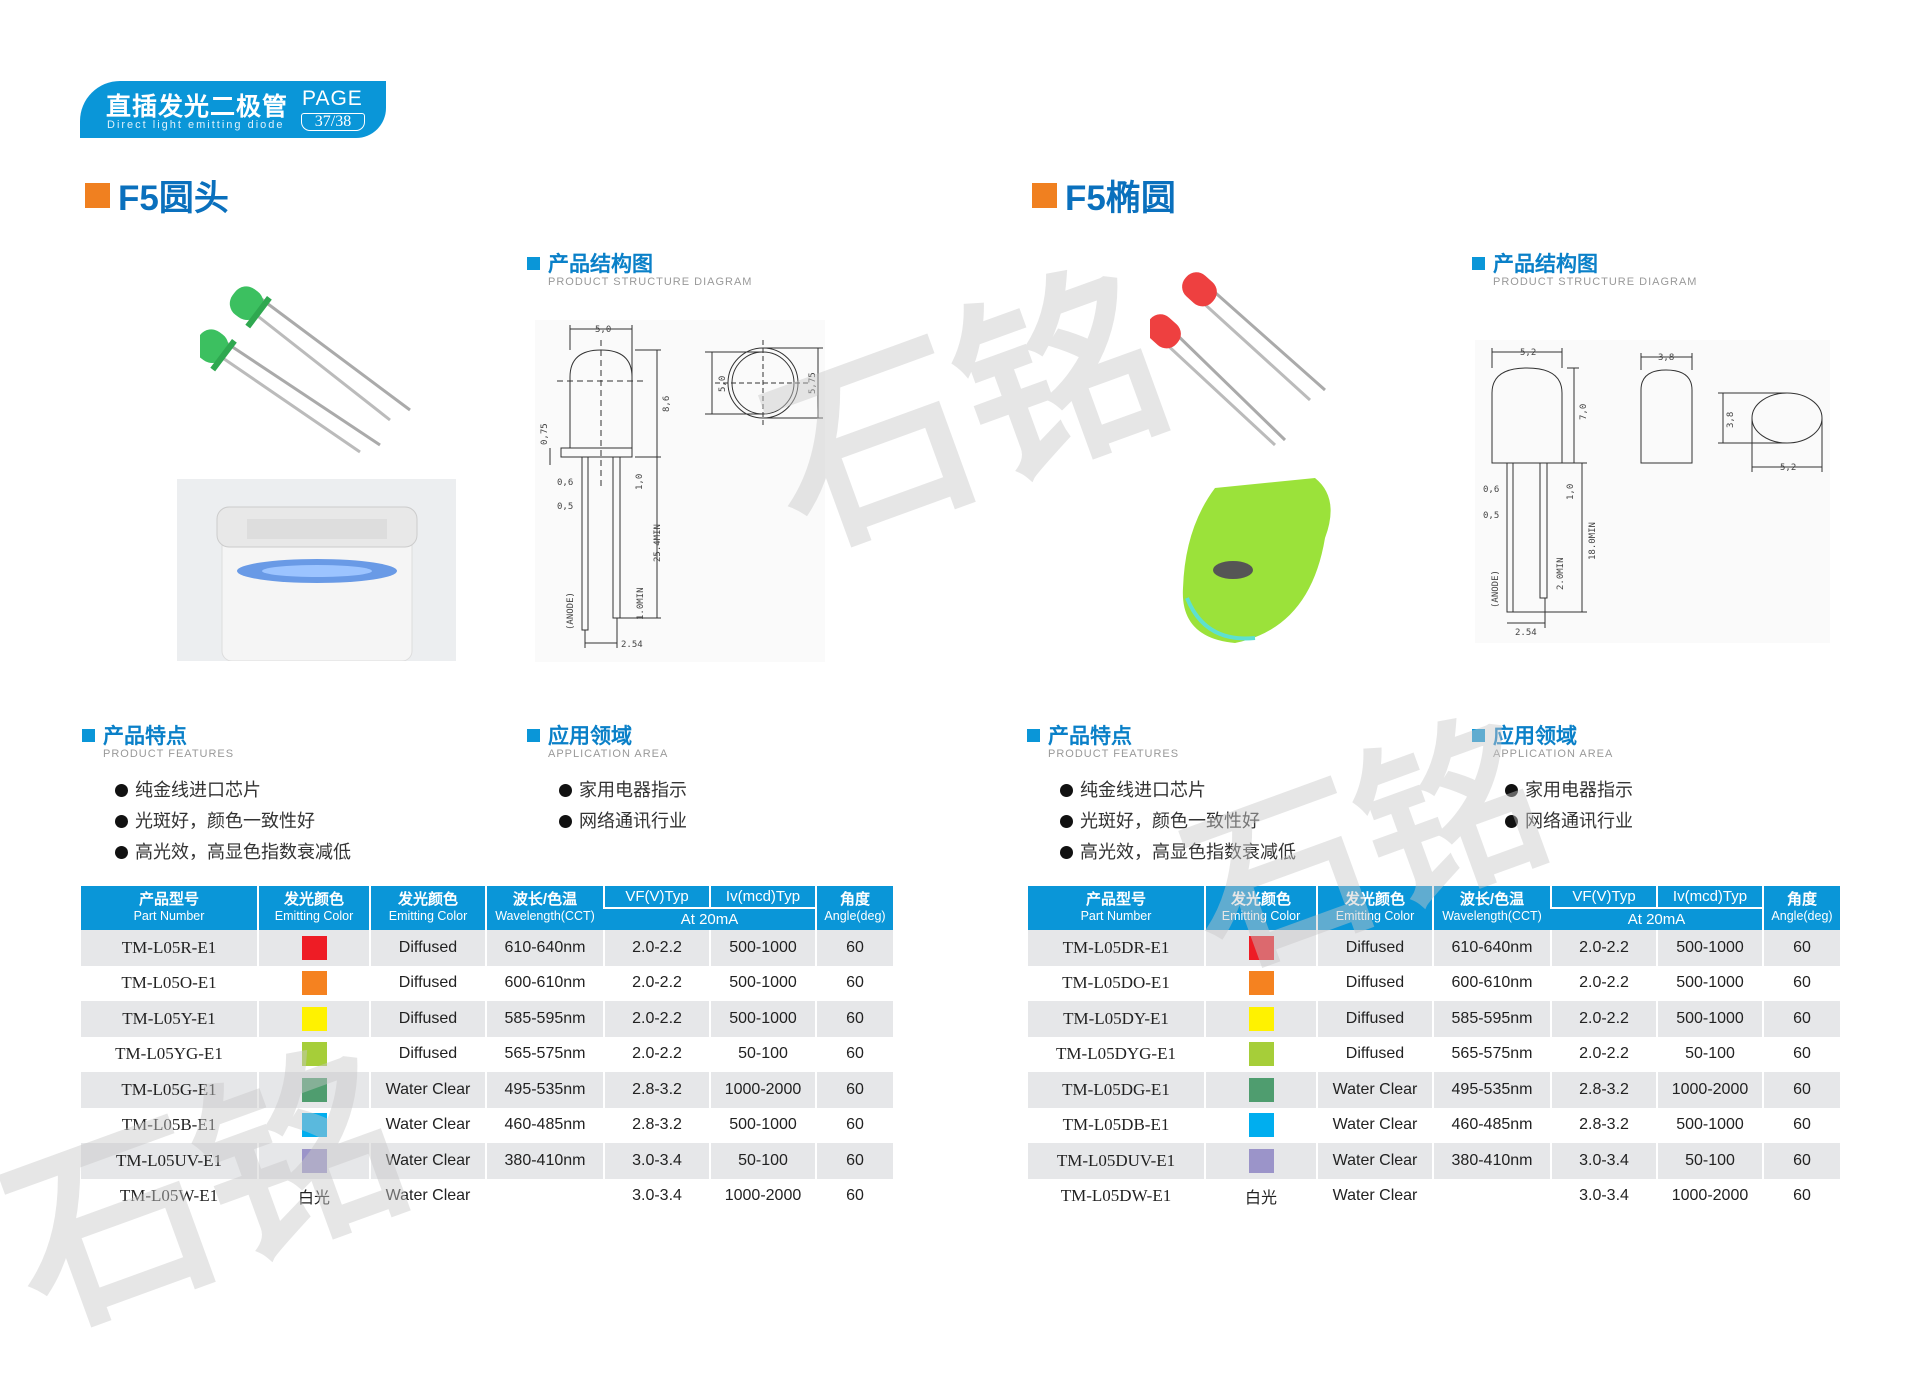  Describe the element at coordinates (333, 122) in the screenshot. I see `page-number: 37/38` at that location.